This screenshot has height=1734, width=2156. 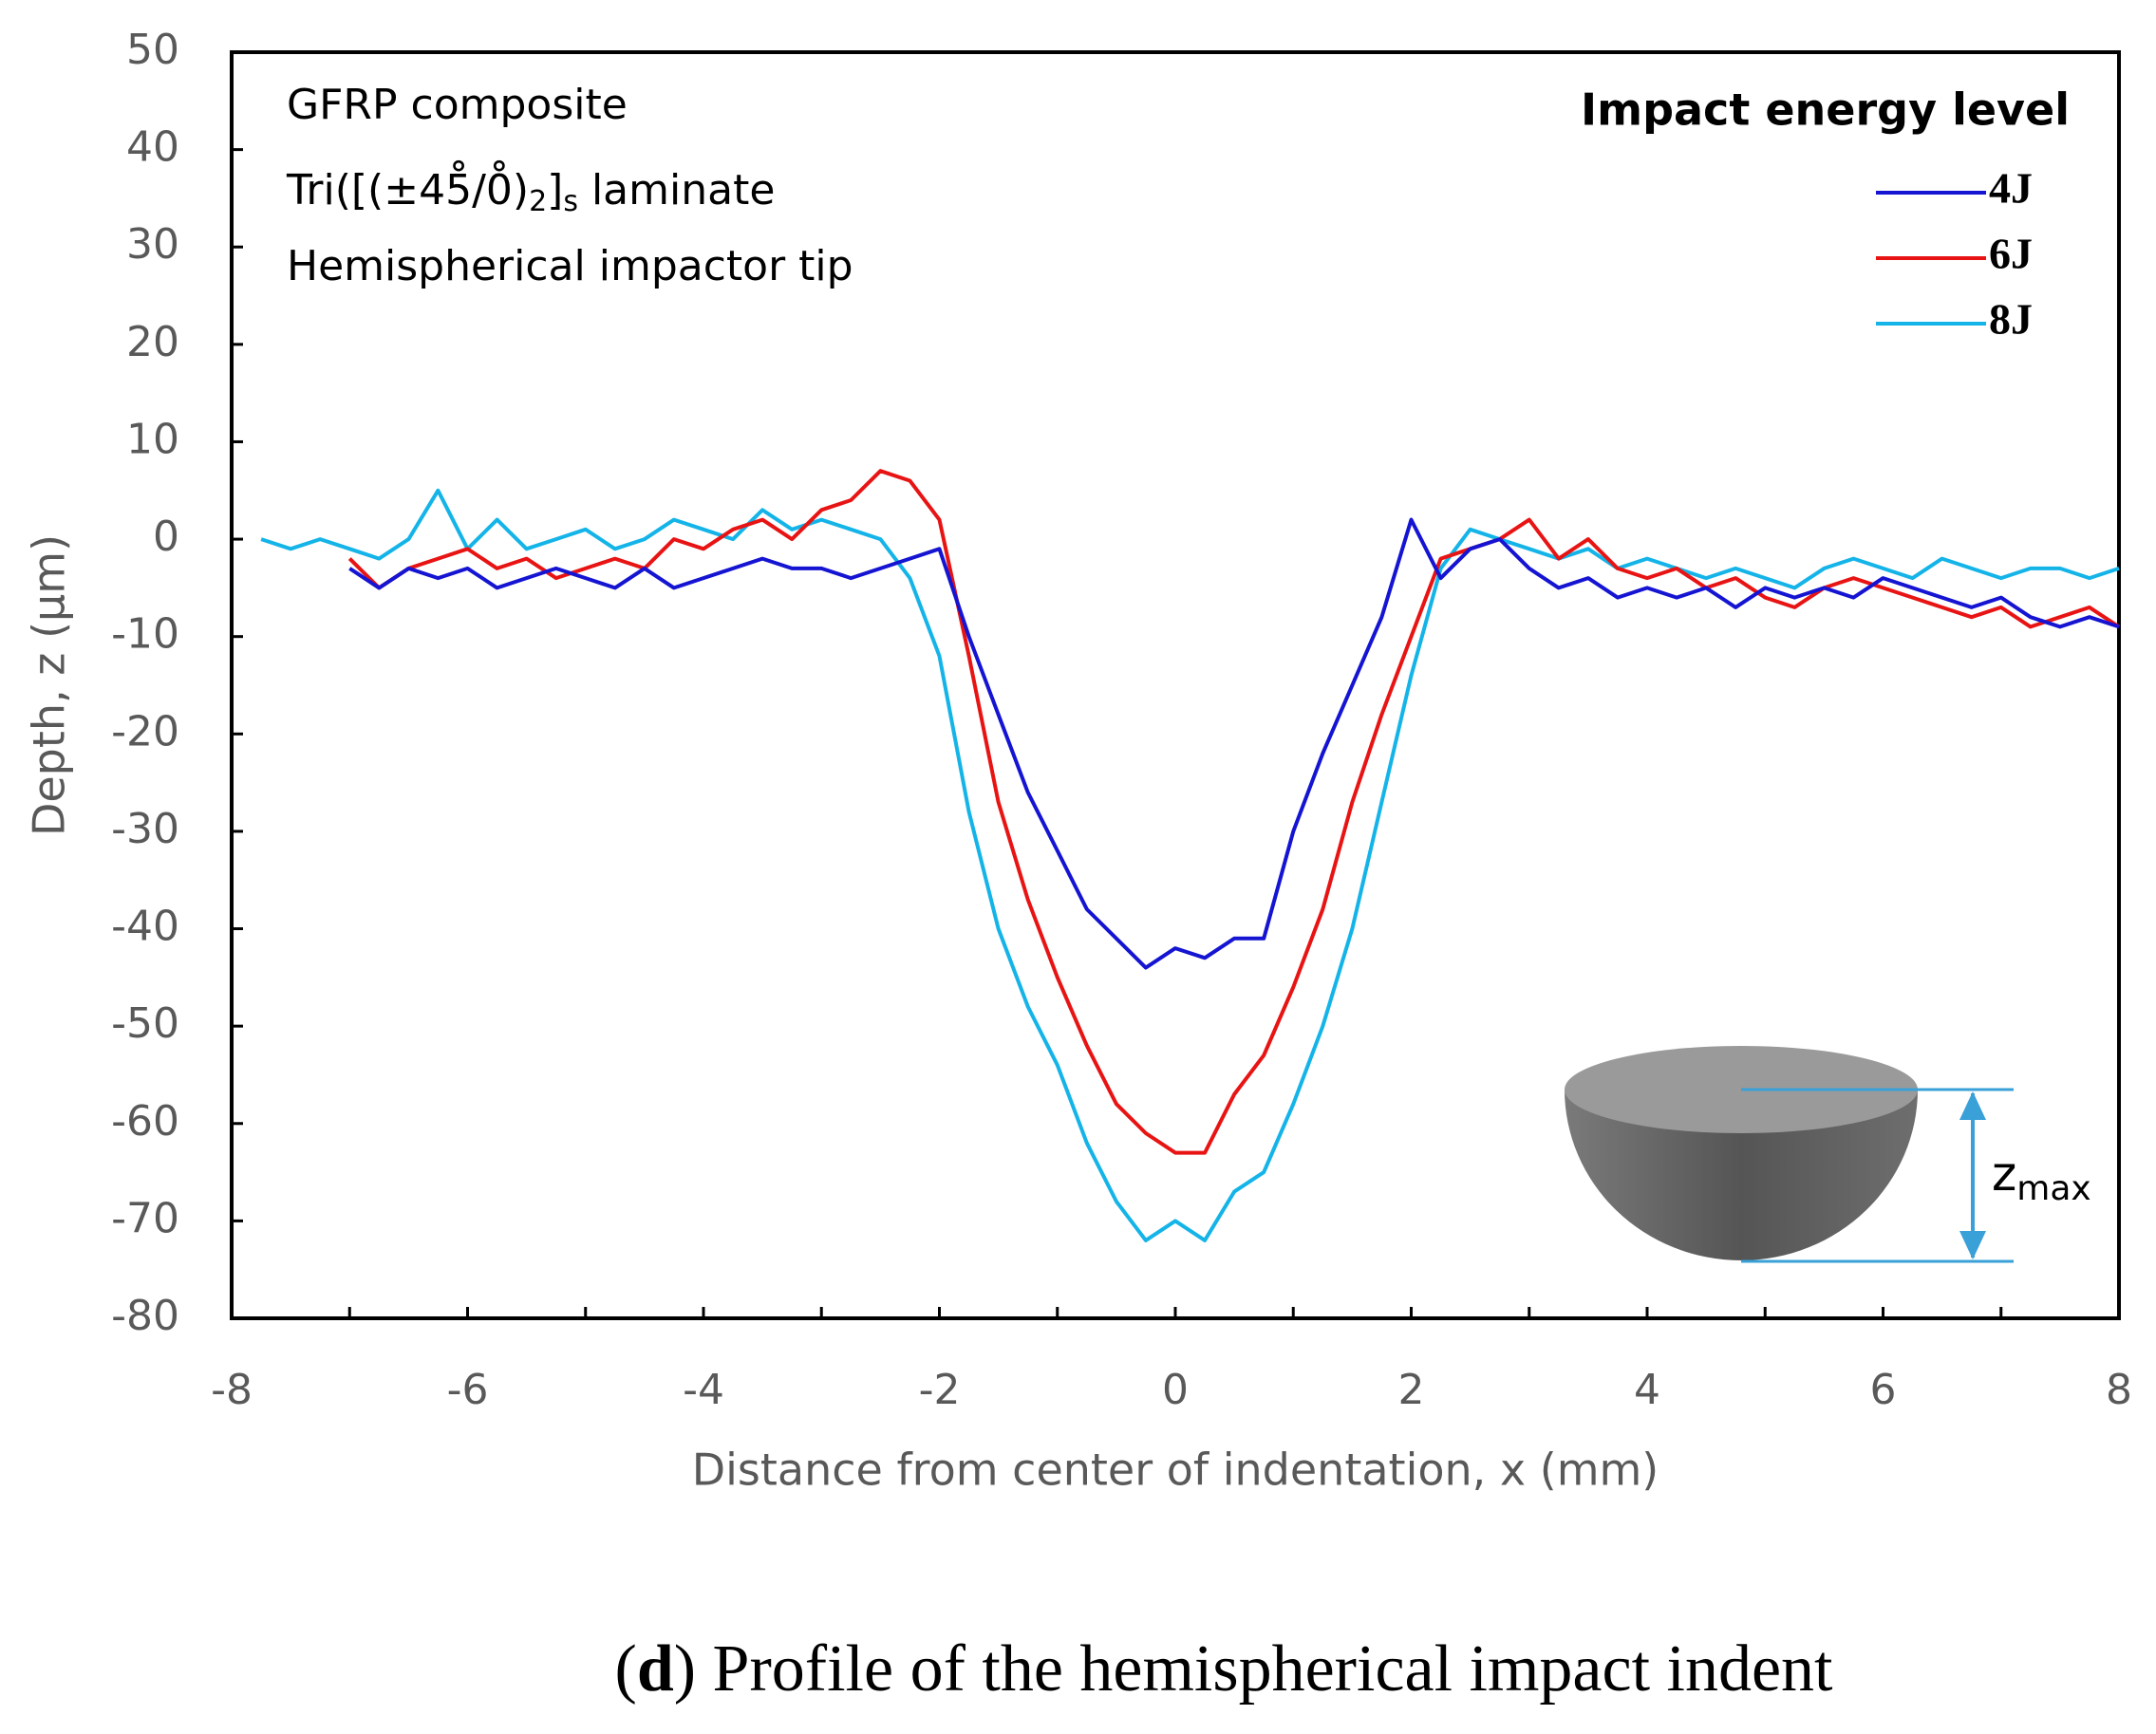 What do you see at coordinates (1883, 1390) in the screenshot?
I see `x-tick-label: 6` at bounding box center [1883, 1390].